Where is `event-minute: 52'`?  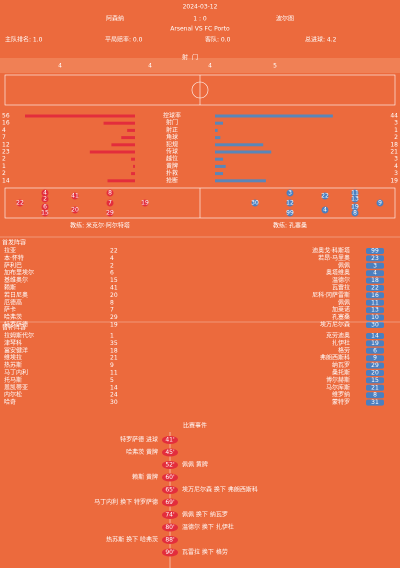
event-minute: 52' is located at coordinates (170, 465).